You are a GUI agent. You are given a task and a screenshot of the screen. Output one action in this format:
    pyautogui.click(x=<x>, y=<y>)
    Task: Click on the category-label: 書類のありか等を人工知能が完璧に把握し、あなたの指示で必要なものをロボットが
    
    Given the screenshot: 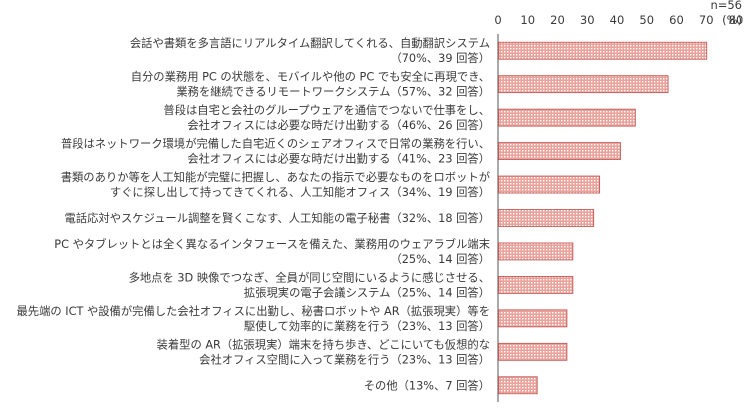 What is the action you would take?
    pyautogui.click(x=275, y=177)
    